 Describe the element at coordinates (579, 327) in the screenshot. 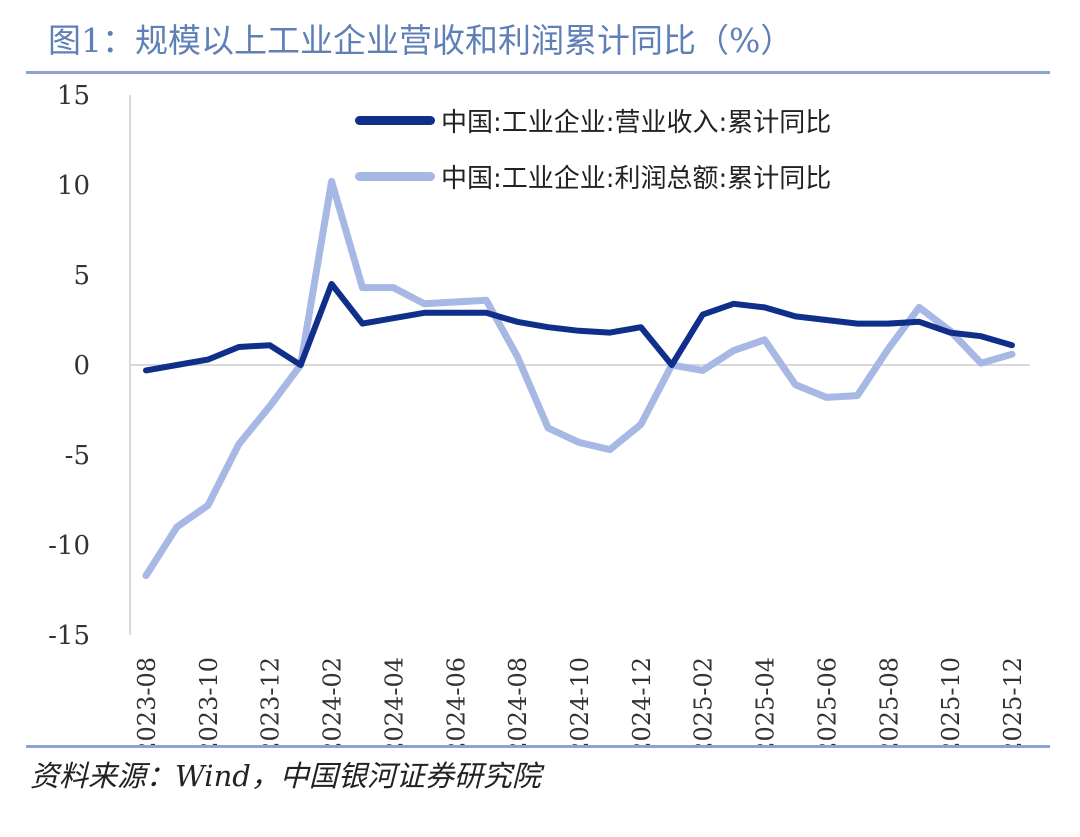

I see `series-line-revenue` at that location.